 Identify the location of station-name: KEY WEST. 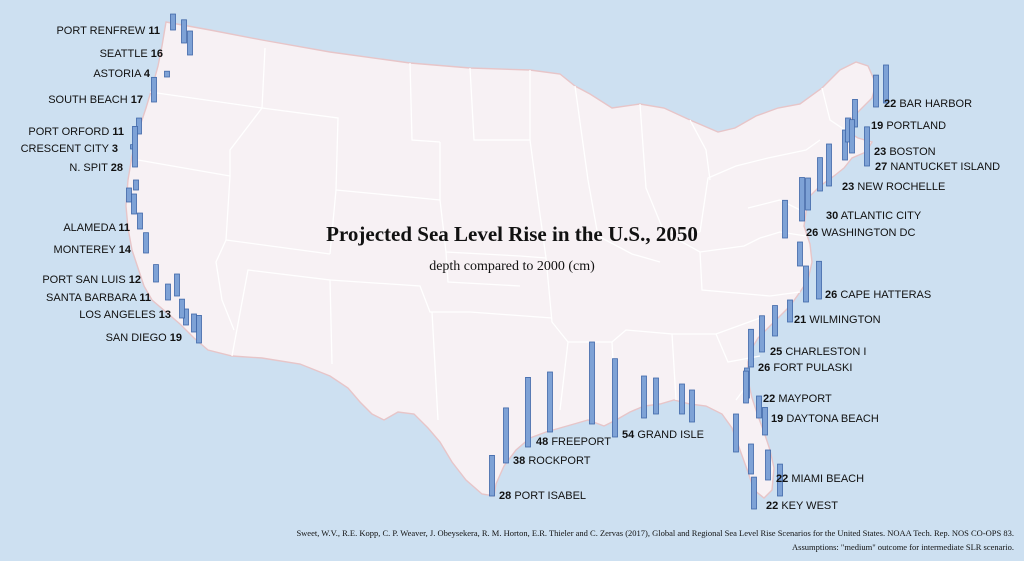
(809, 506).